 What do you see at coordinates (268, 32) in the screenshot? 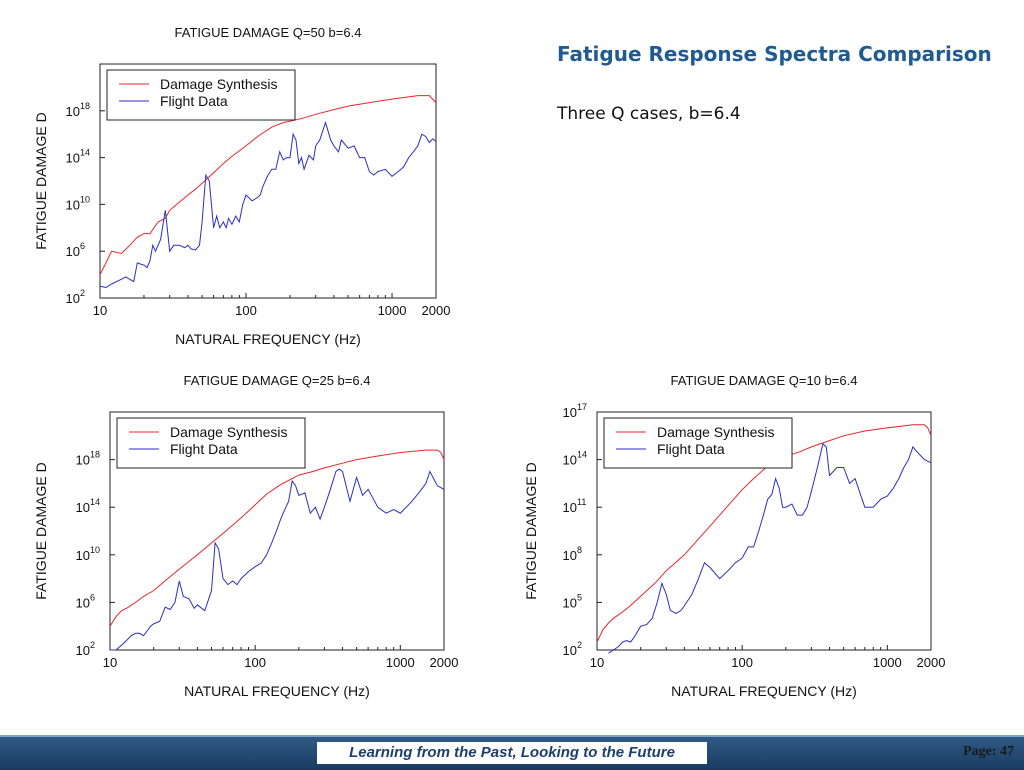
I see `chart-title: FATIGUE DAMAGE Q=50 b=6.4` at bounding box center [268, 32].